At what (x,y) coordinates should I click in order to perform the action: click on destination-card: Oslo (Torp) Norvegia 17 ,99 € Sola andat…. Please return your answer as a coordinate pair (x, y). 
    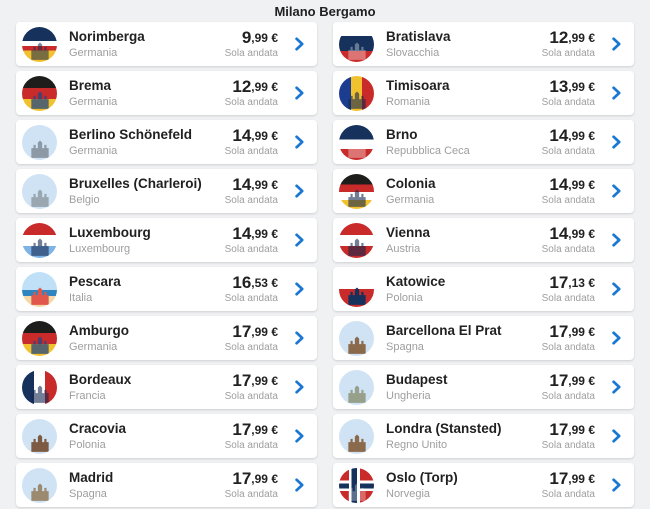
    Looking at the image, I should click on (483, 485).